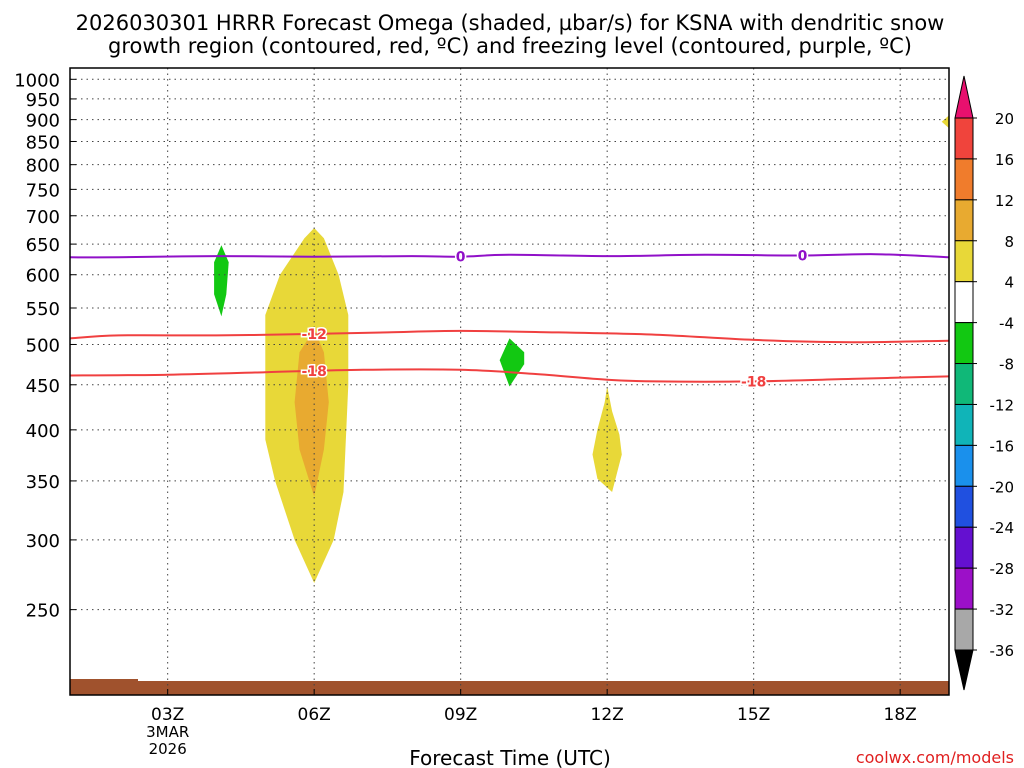 This screenshot has width=1024, height=768. What do you see at coordinates (43, 190) in the screenshot?
I see `y-tick-label: 750` at bounding box center [43, 190].